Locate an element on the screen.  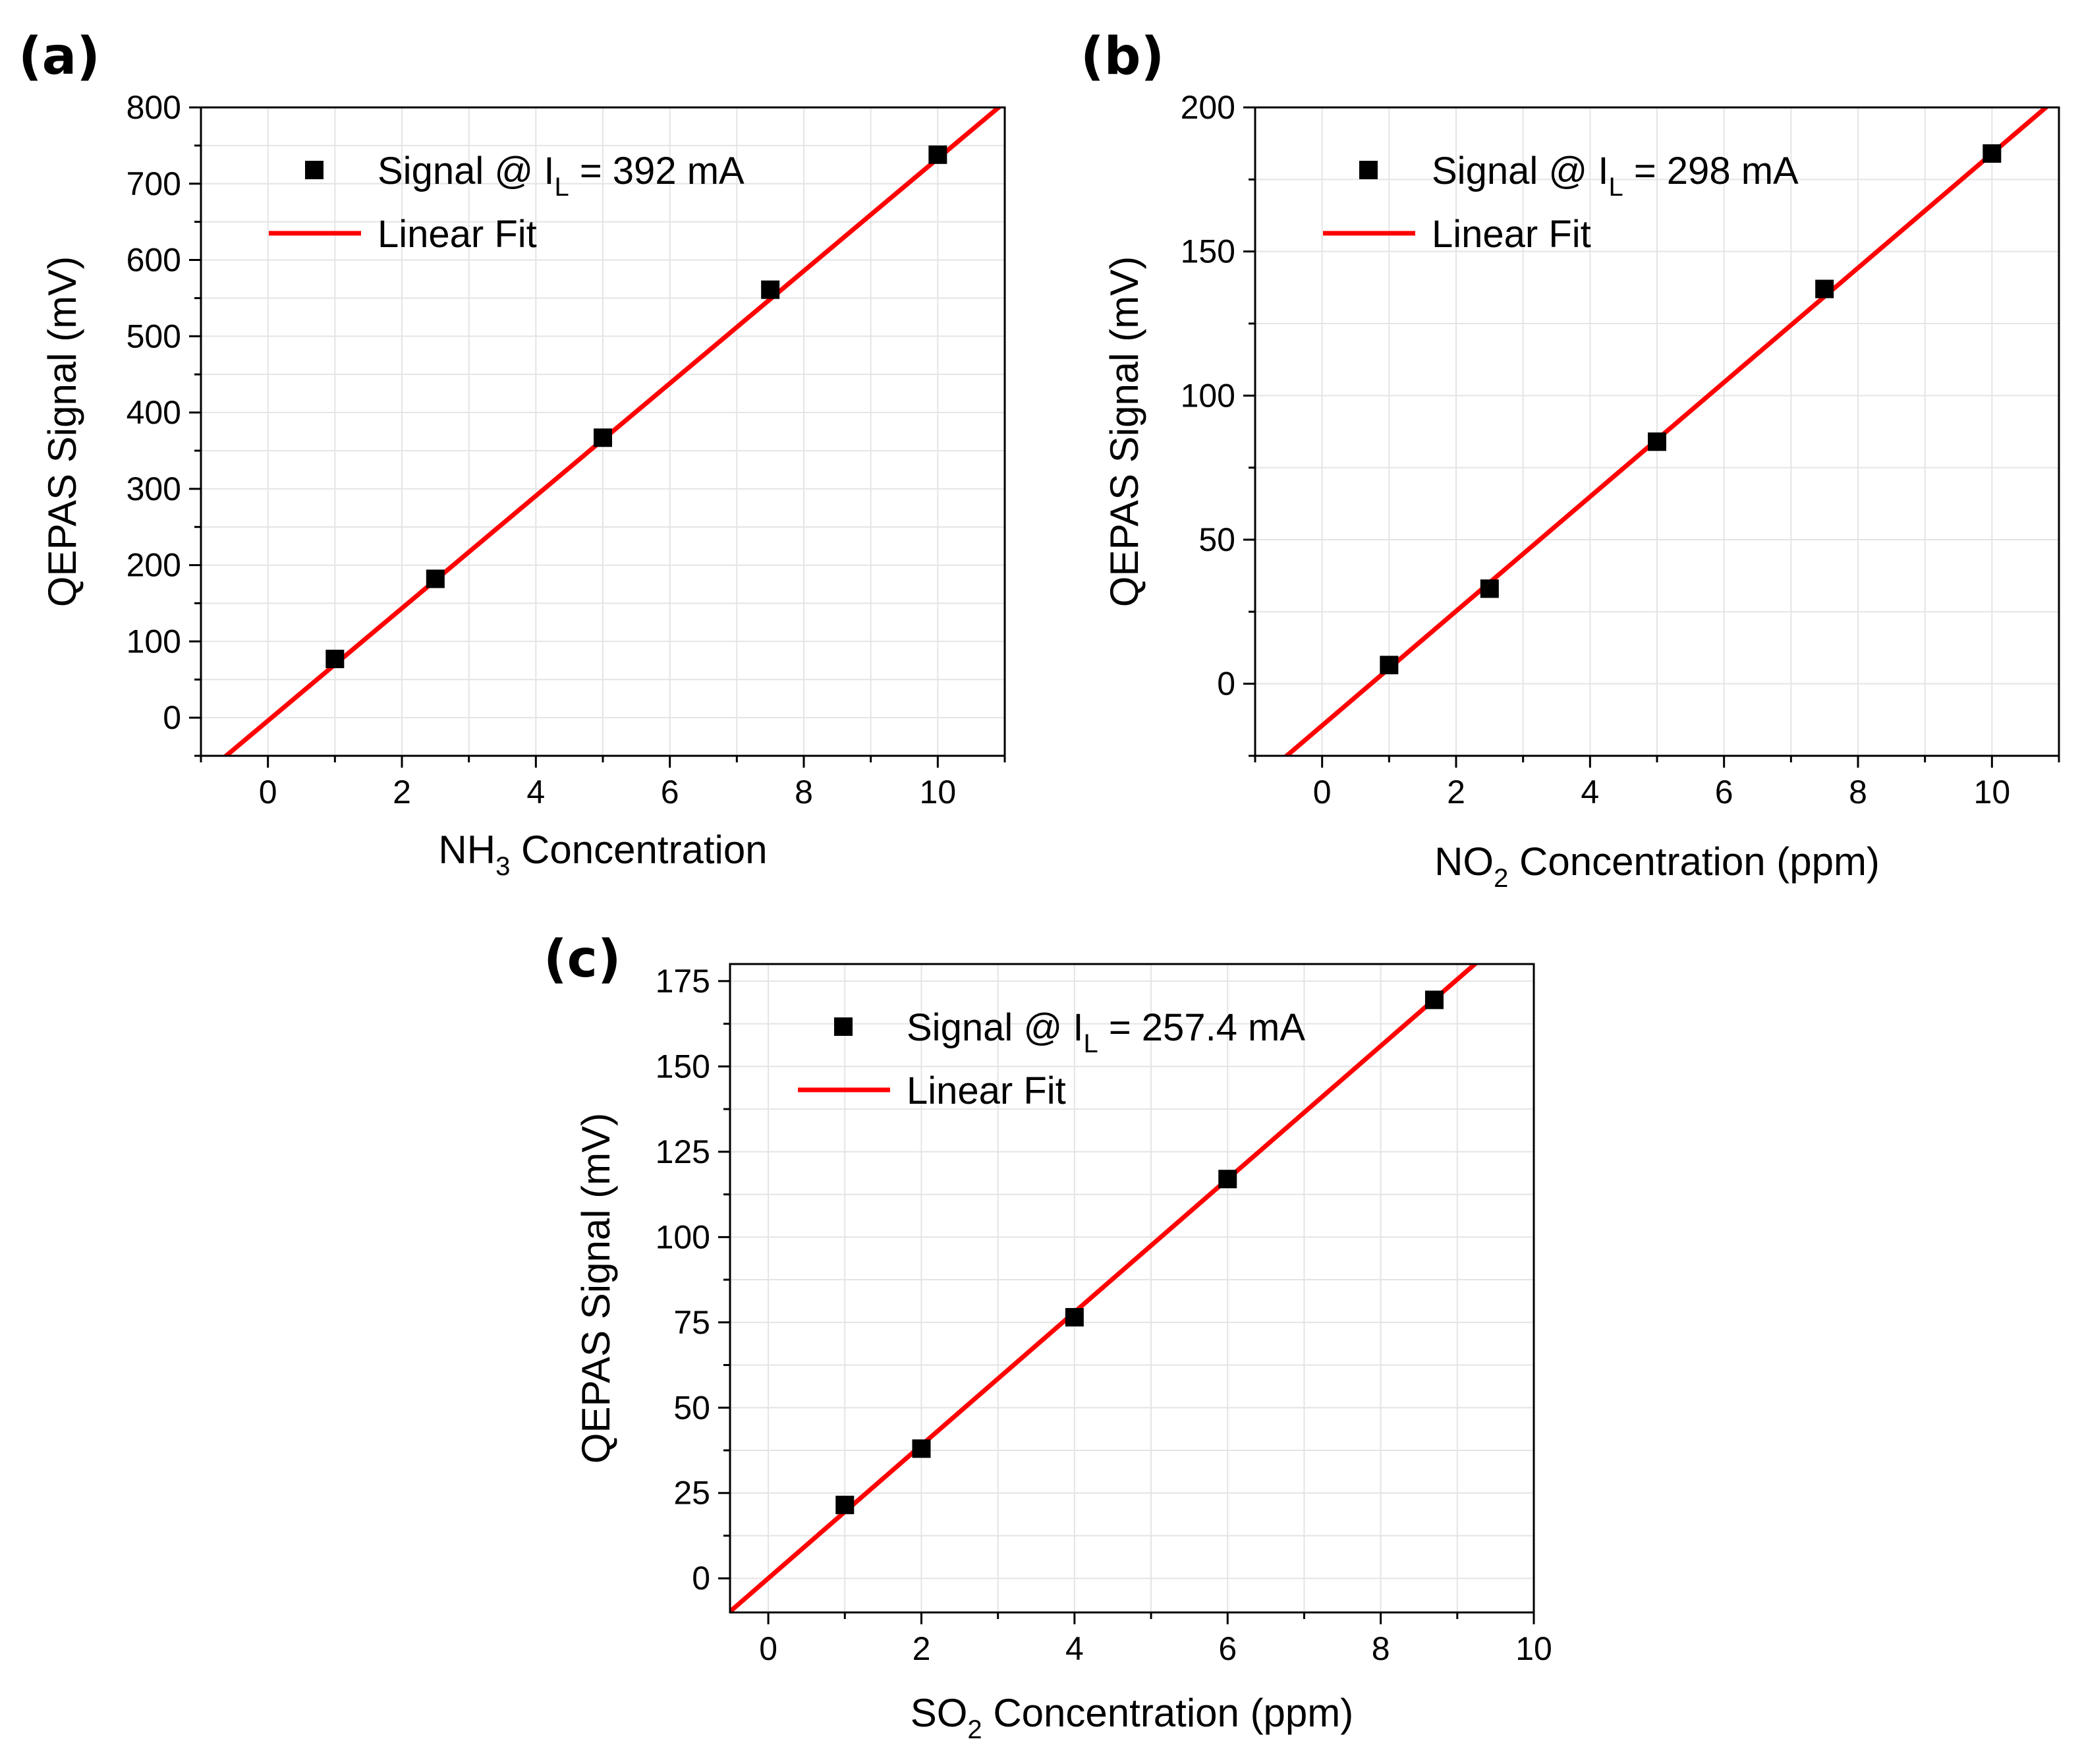
panel-label: (c) is located at coordinates (582, 960).